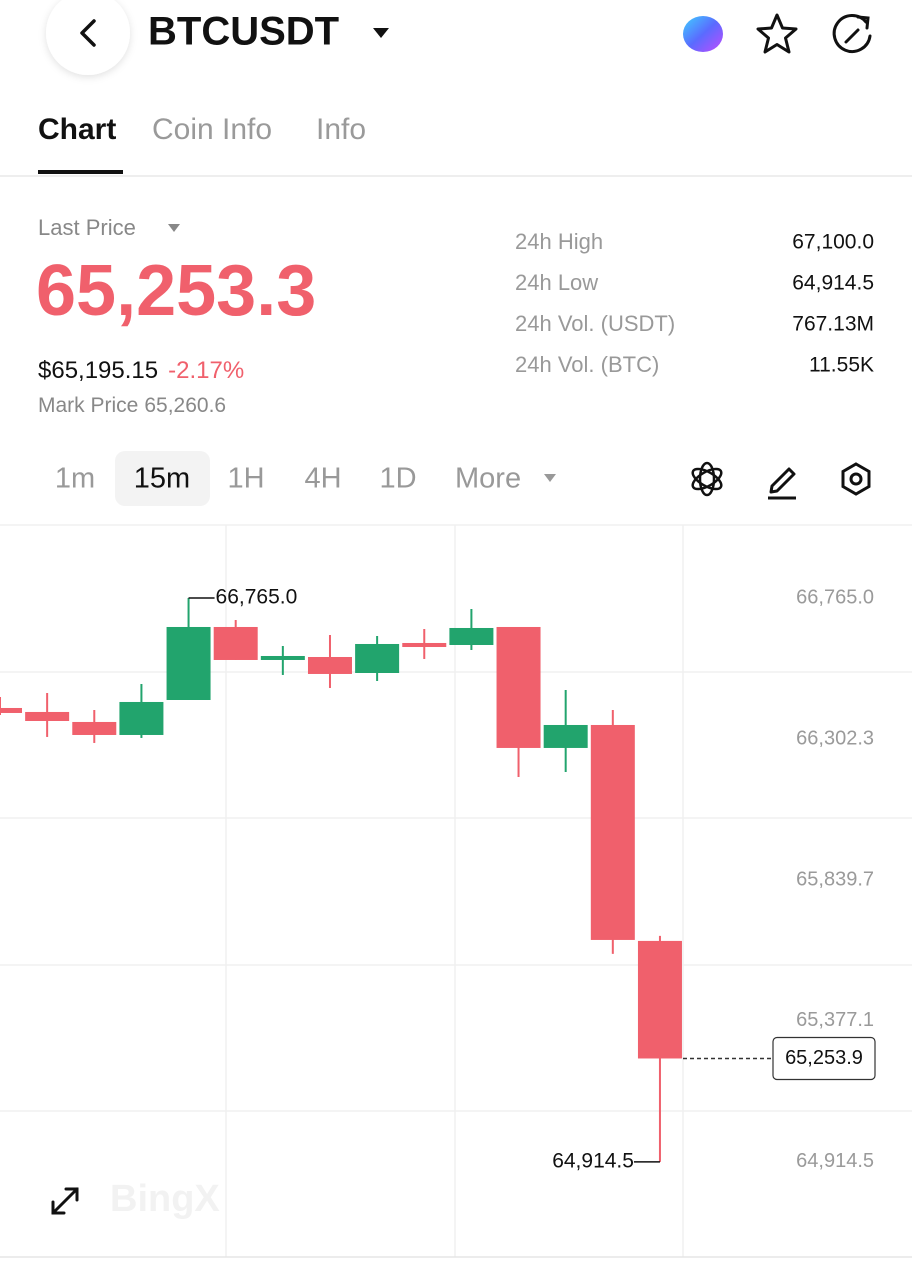 Image resolution: width=912 pixels, height=1285 pixels. I want to click on timeframe: 1H, so click(245, 479).